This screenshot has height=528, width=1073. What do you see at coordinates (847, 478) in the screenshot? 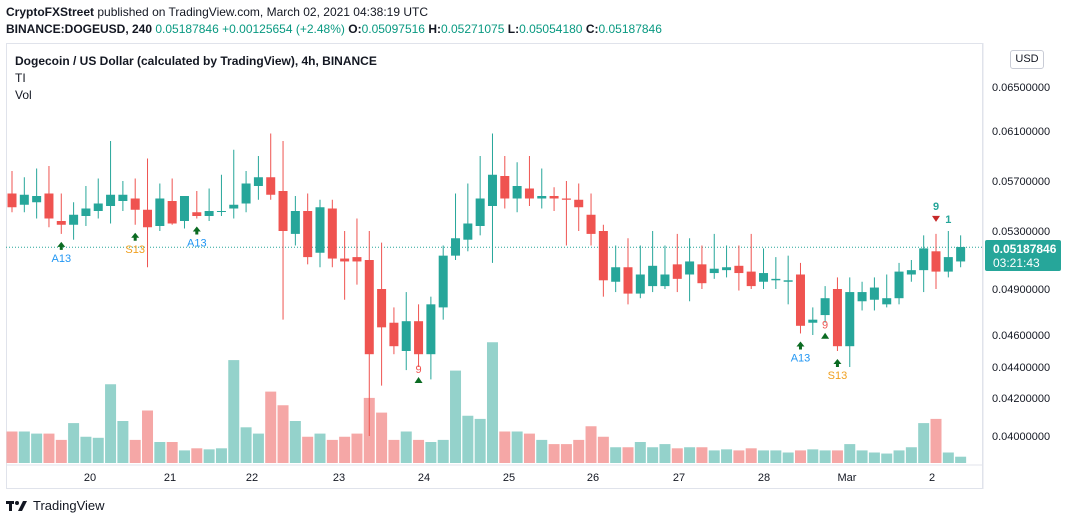
I see `x-tick-label: Mar` at bounding box center [847, 478].